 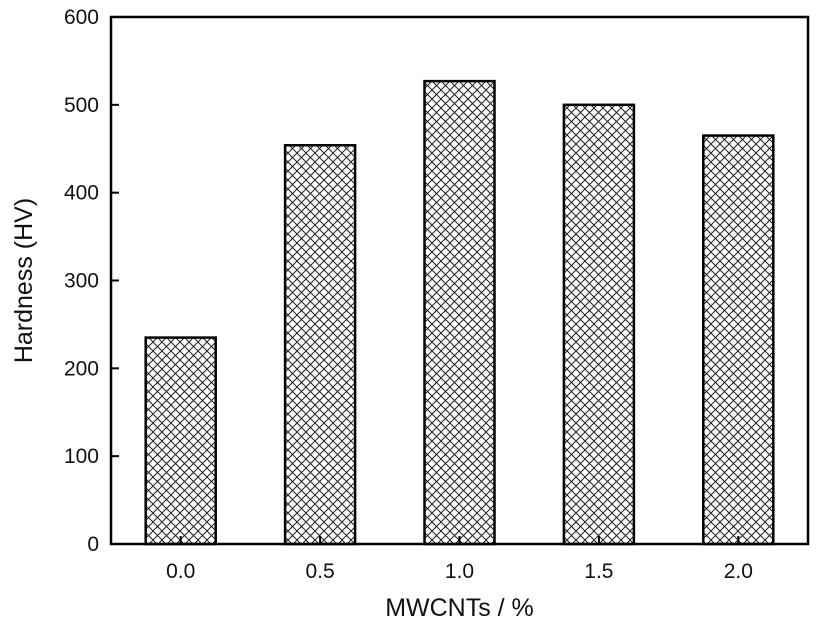 I want to click on bar-2.0, so click(x=738, y=340).